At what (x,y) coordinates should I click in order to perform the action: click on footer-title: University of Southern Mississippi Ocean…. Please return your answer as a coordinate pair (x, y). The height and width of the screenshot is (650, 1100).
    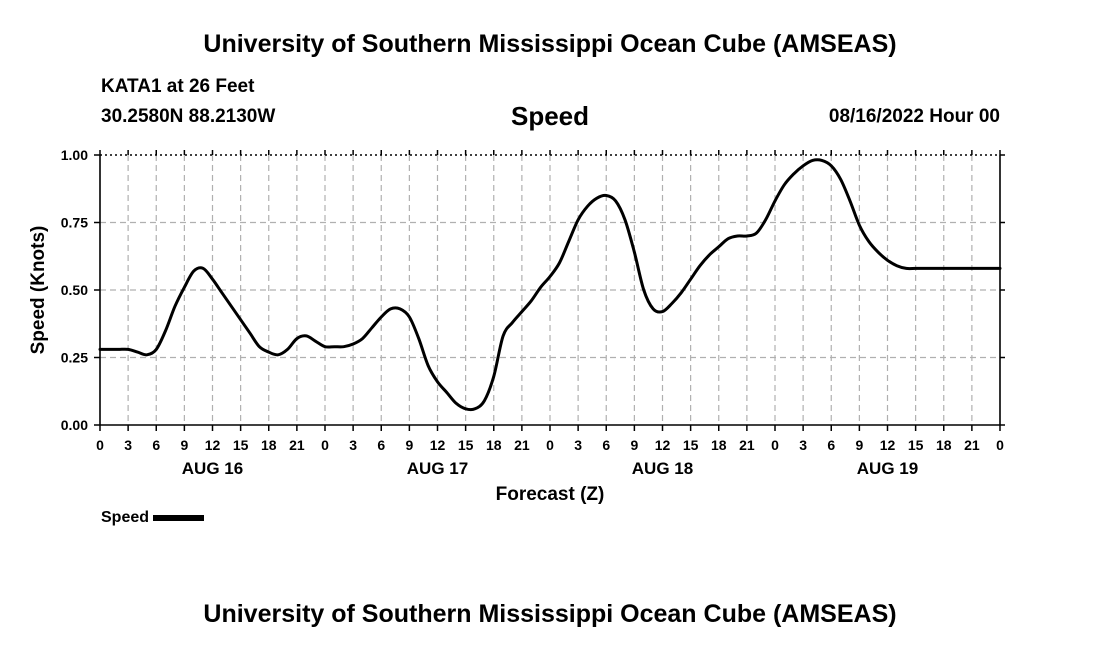
    Looking at the image, I should click on (550, 614).